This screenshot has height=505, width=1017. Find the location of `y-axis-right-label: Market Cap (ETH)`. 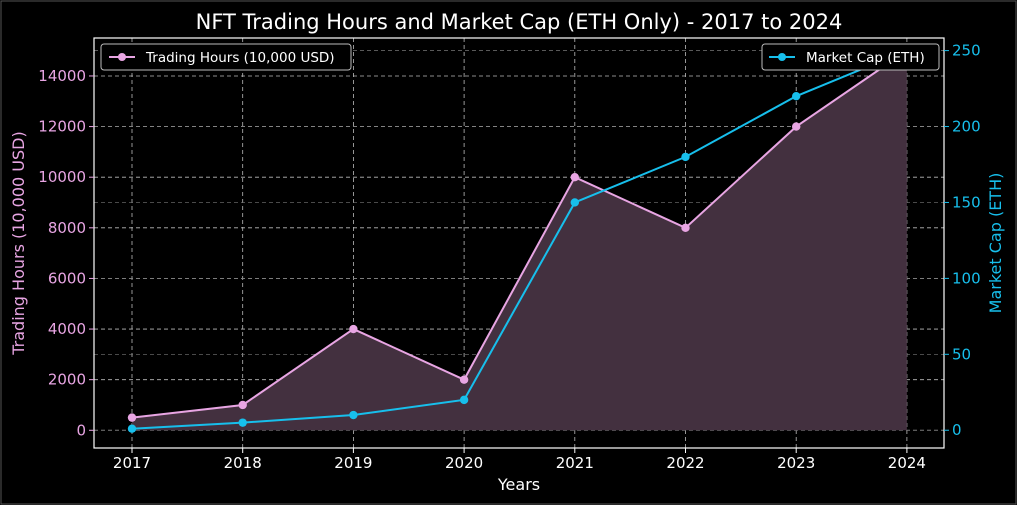

y-axis-right-label: Market Cap (ETH) is located at coordinates (995, 243).